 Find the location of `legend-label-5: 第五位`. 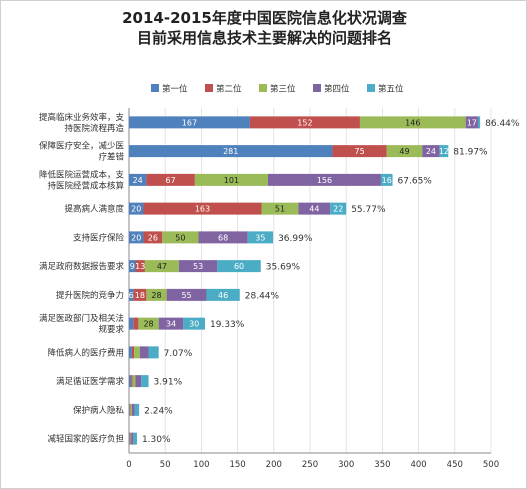

legend-label-5: 第五位 is located at coordinates (391, 89).